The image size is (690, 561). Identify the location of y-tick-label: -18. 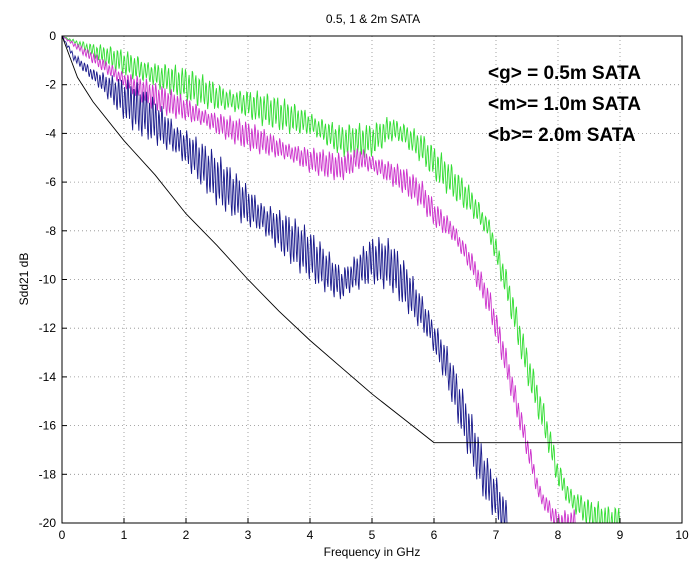
(48, 474).